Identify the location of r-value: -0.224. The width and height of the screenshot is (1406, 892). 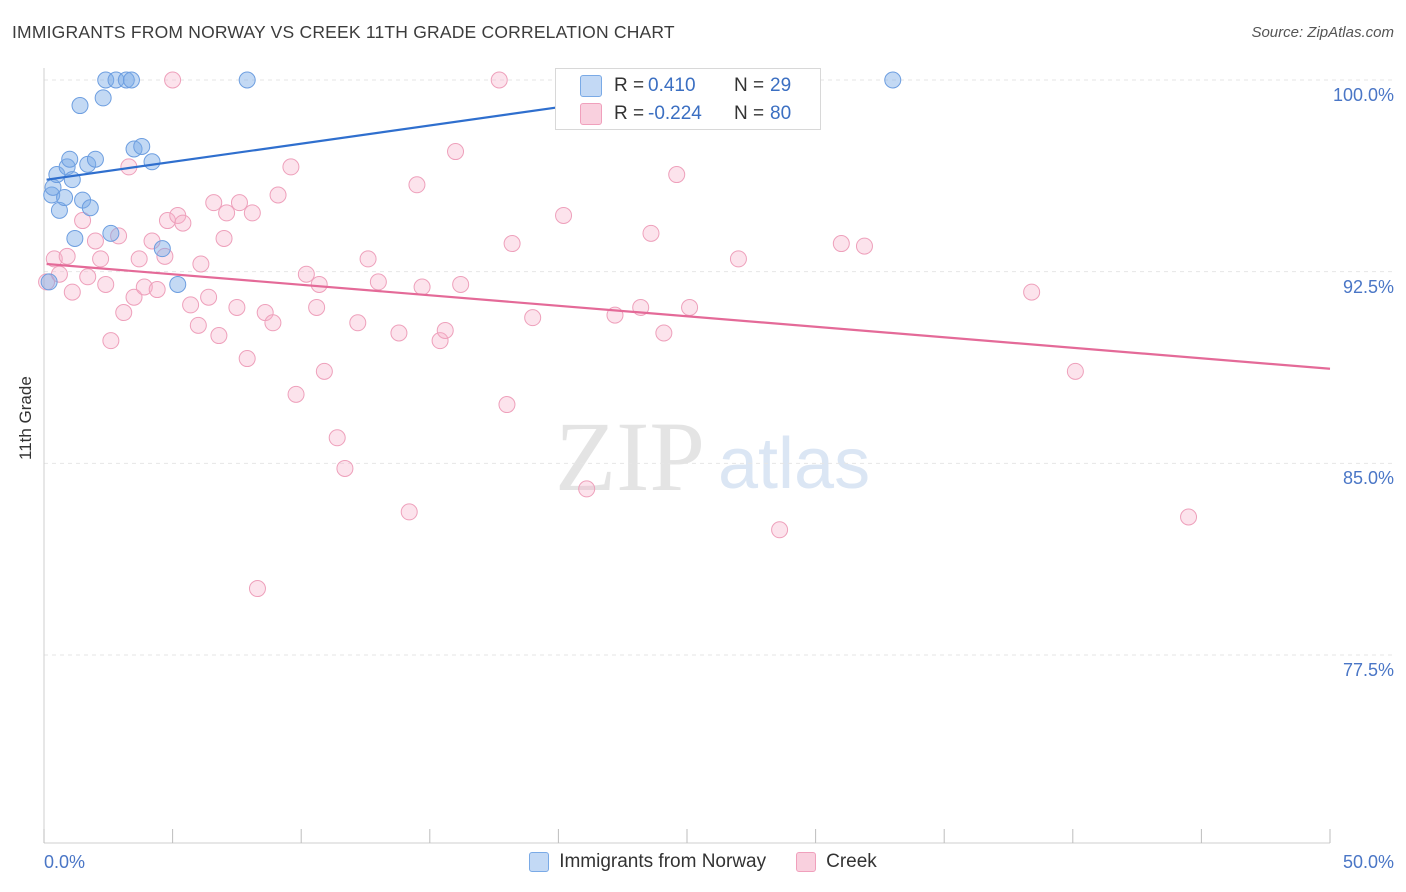
(675, 113).